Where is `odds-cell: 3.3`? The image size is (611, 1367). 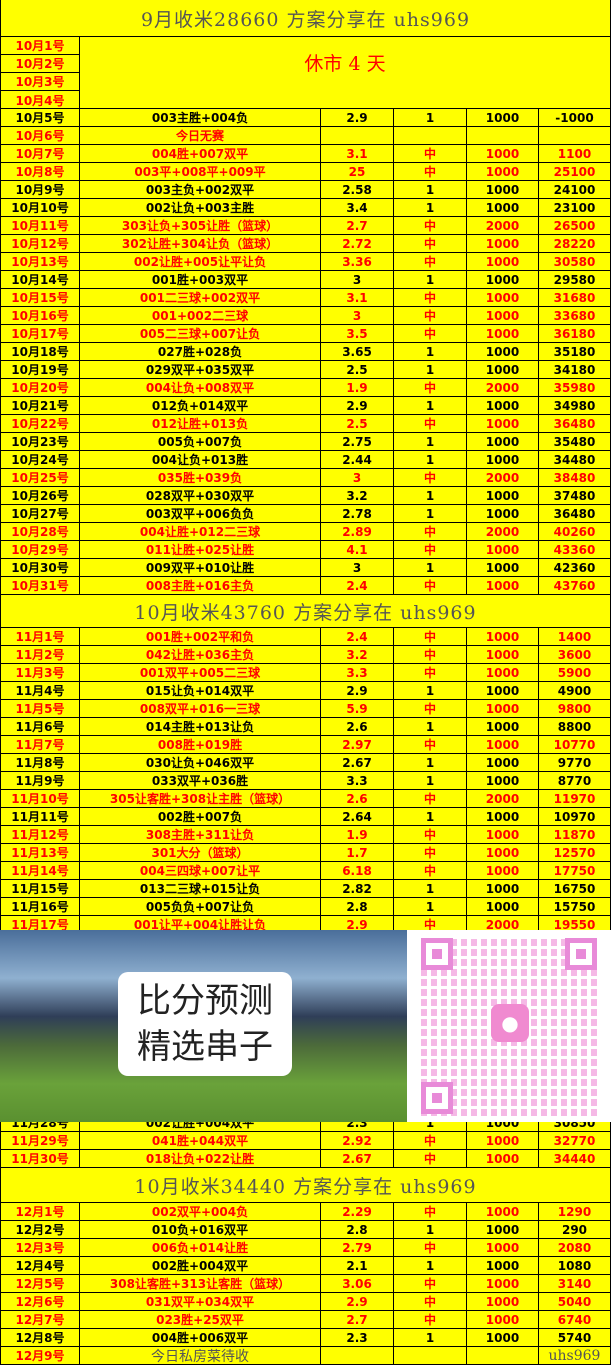
odds-cell: 3.3 is located at coordinates (357, 672).